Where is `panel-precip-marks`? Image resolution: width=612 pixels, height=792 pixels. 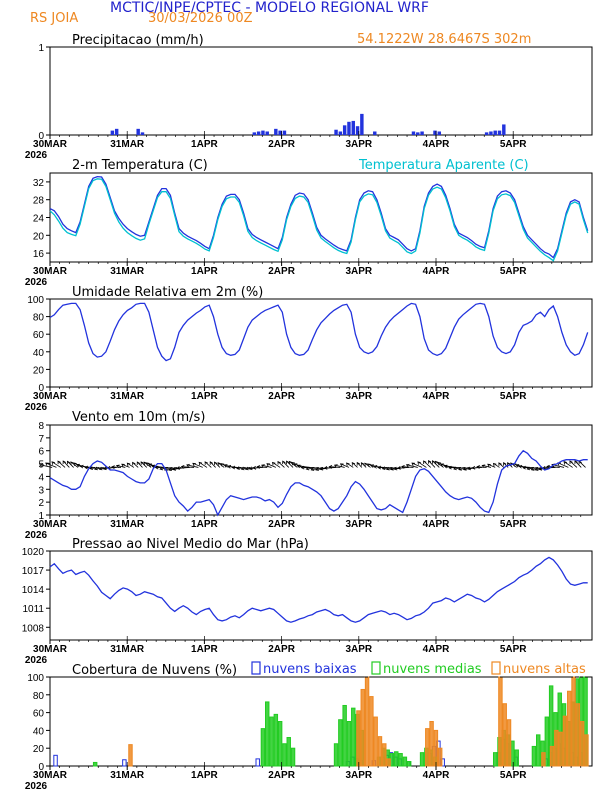
panel-precip-marks is located at coordinates (308, 124).